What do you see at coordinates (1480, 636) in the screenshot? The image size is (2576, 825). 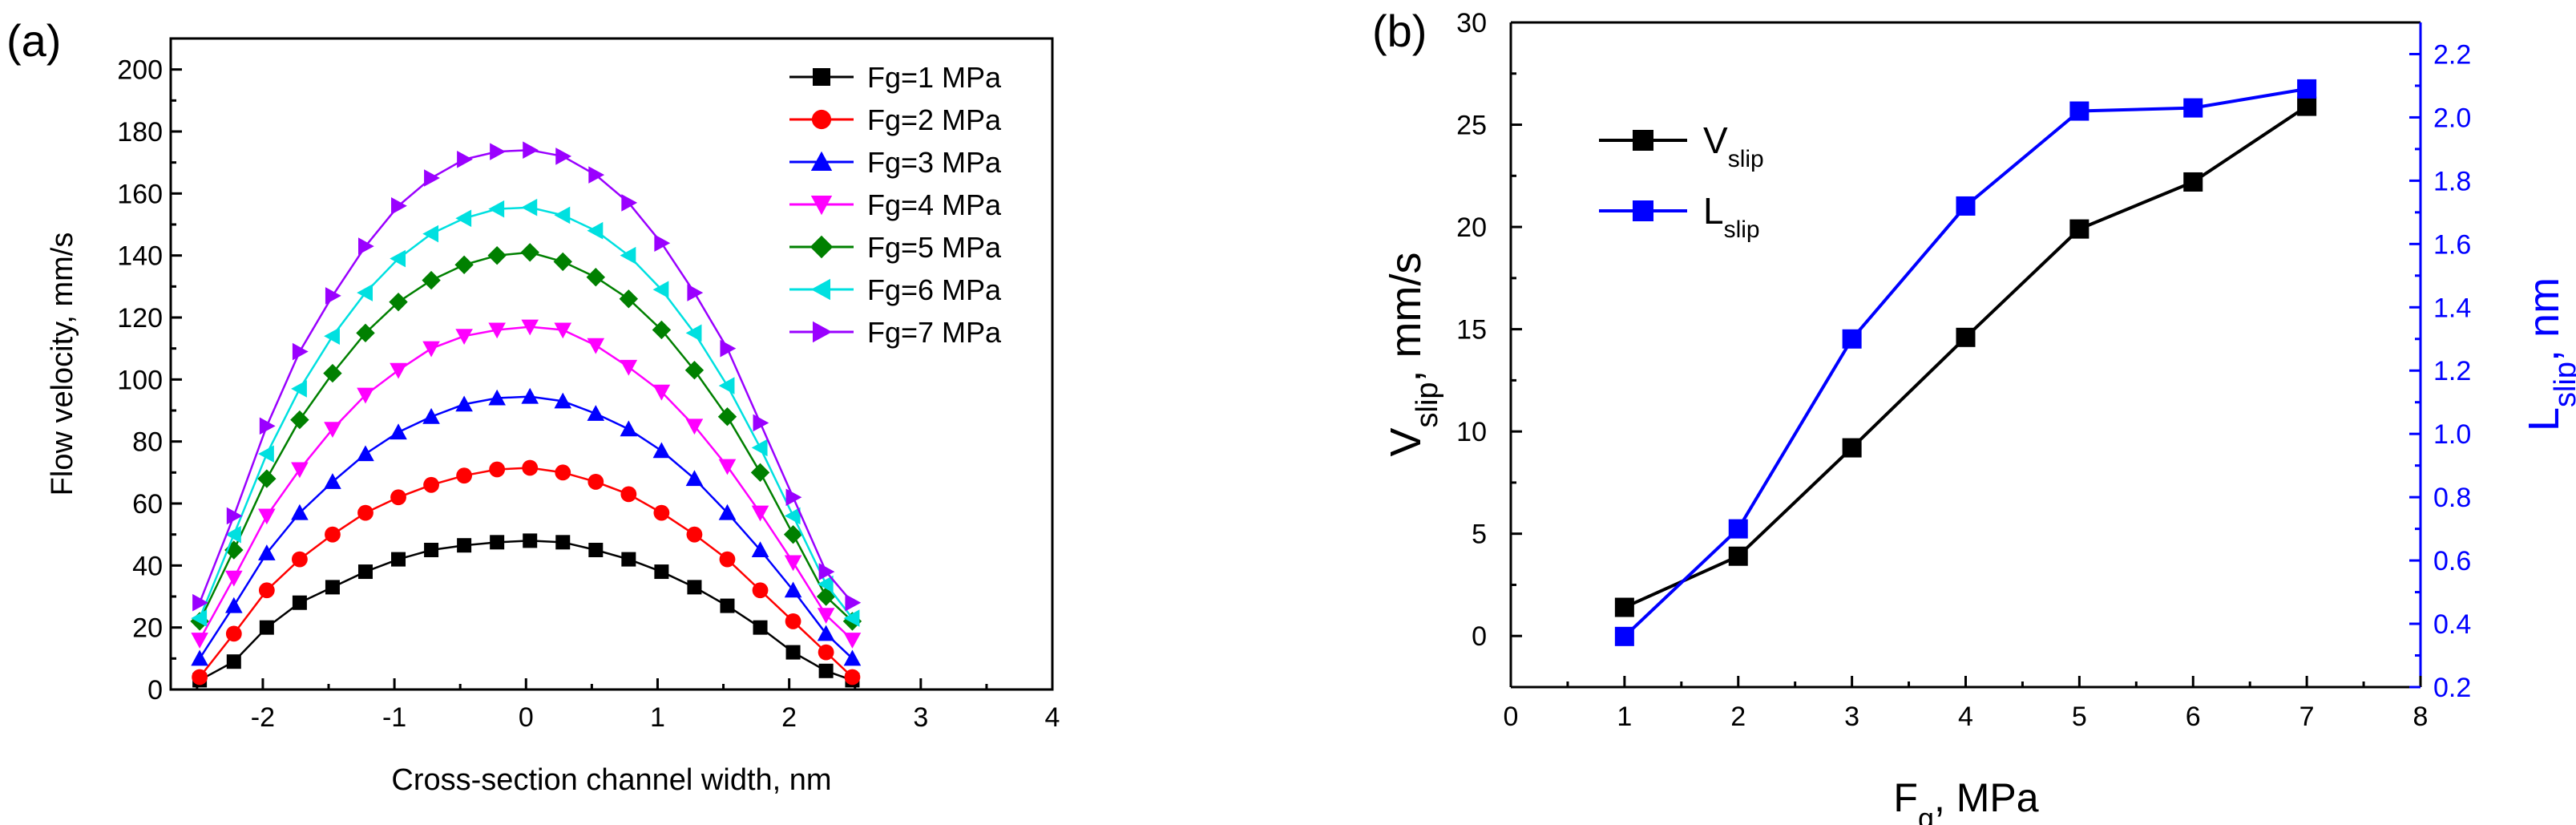 I see `chart-b-left-tick-label: 0` at bounding box center [1480, 636].